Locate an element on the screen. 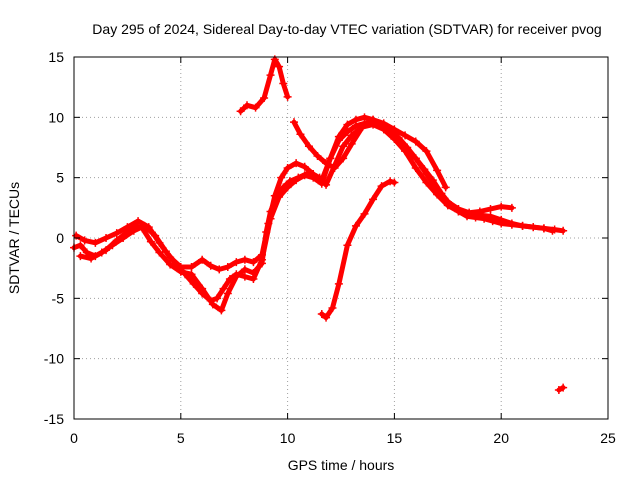 The height and width of the screenshot is (480, 640). series-track-d is located at coordinates (264, 85).